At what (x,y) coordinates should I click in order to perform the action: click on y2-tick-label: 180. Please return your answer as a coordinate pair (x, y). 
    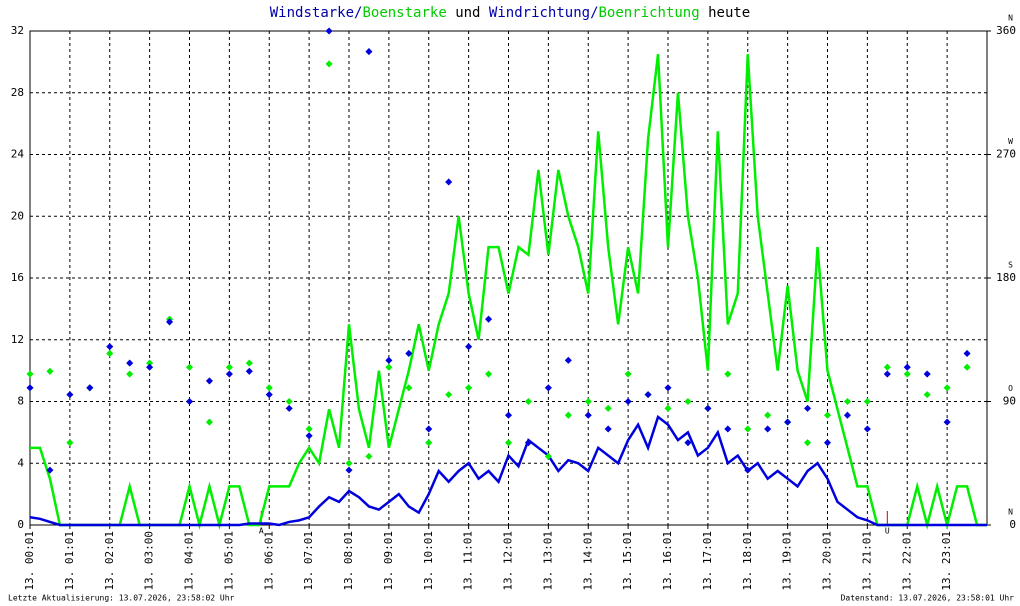
    Looking at the image, I should click on (1006, 277).